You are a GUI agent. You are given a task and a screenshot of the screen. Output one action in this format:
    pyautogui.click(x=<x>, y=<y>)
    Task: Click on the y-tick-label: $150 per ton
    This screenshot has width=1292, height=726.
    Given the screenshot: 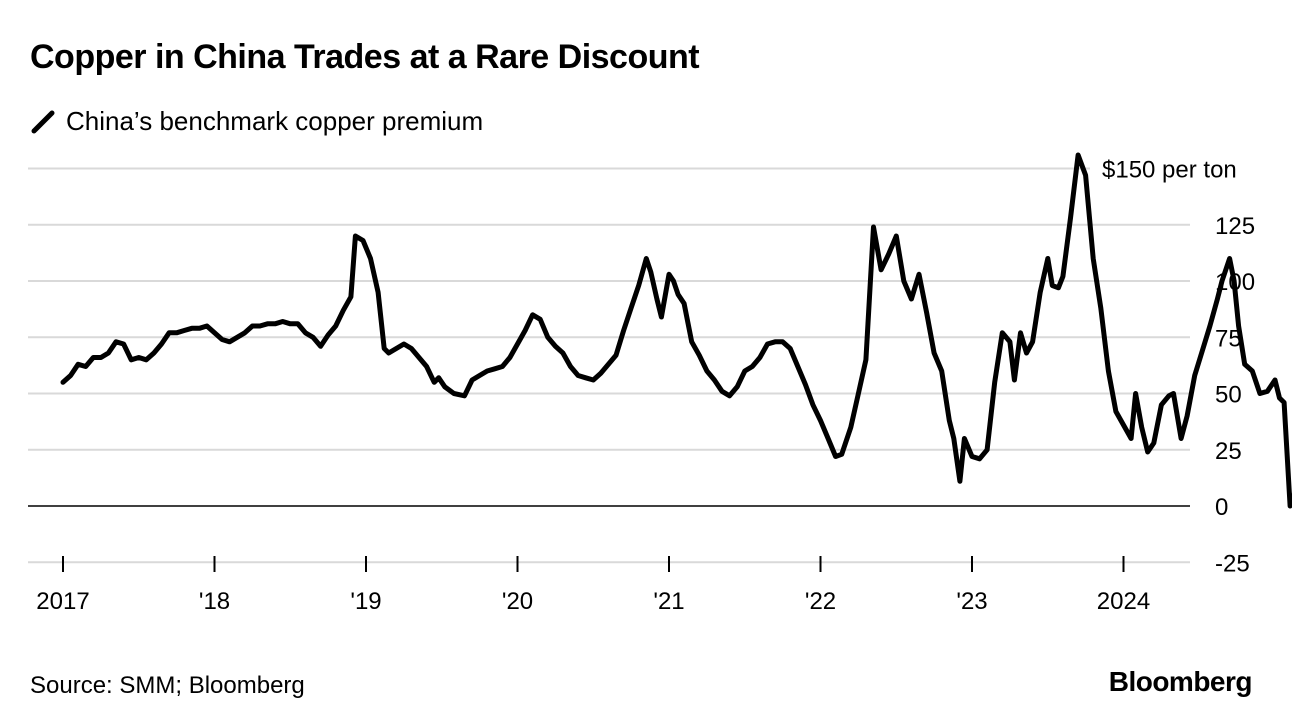 What is the action you would take?
    pyautogui.click(x=1169, y=170)
    